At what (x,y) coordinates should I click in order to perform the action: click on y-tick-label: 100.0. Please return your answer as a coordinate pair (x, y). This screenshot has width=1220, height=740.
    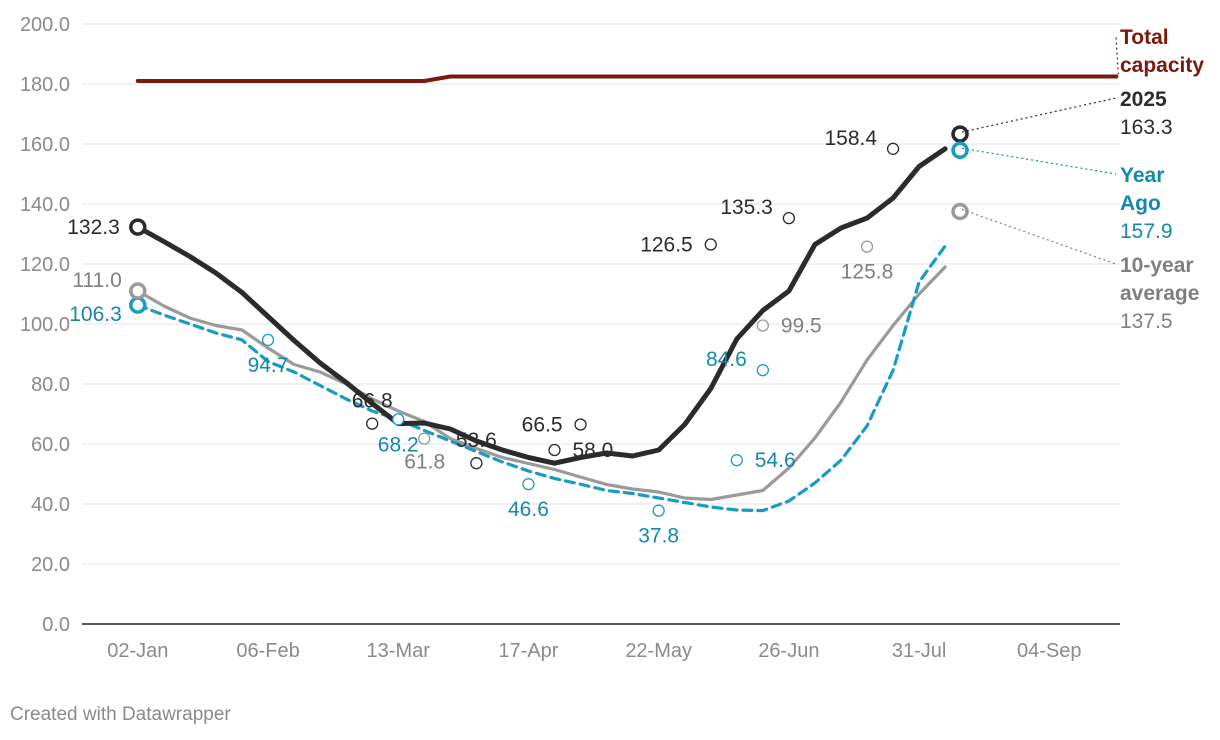
    Looking at the image, I should click on (45, 325).